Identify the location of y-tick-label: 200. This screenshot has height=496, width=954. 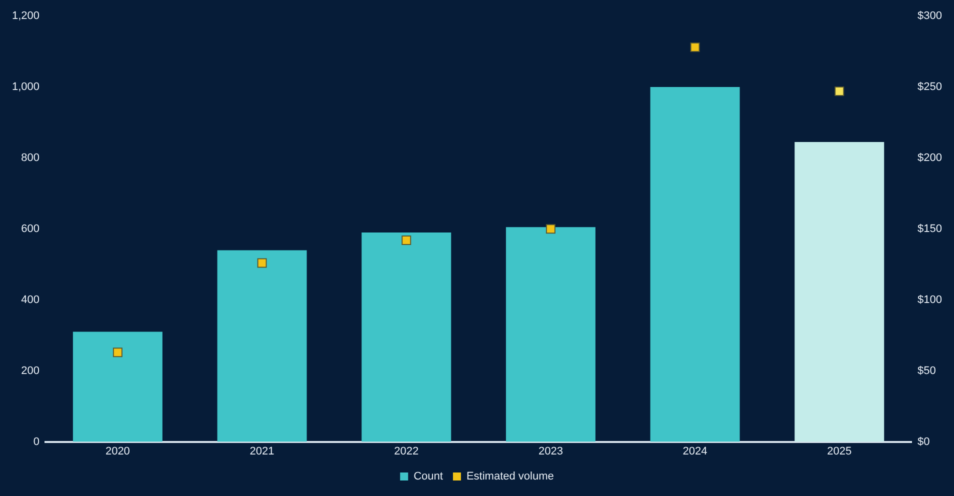
(30, 370).